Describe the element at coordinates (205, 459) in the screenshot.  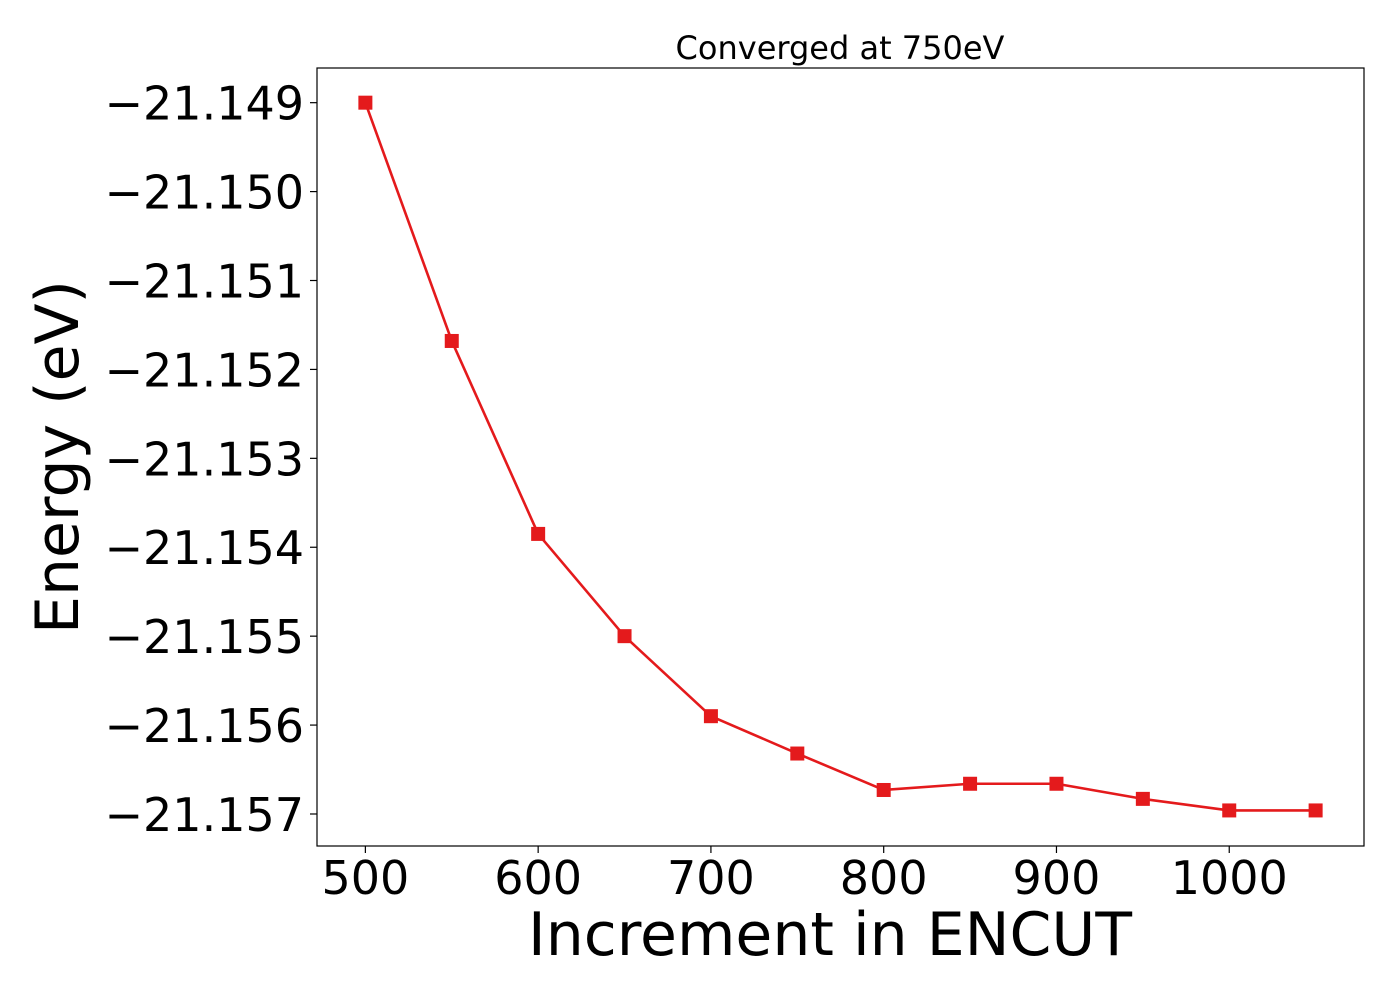
I see `y-tick-label: −21.153` at that location.